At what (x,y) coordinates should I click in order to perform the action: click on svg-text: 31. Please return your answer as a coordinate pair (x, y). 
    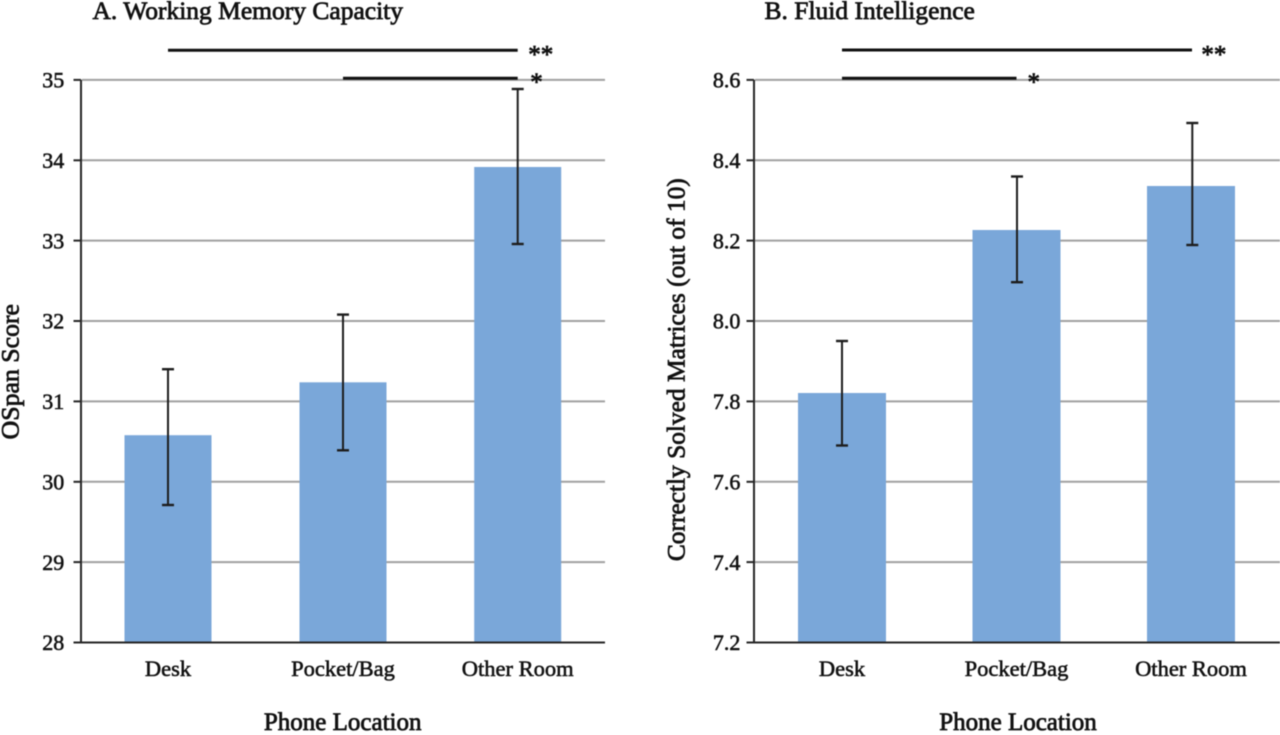
    Looking at the image, I should click on (53, 401).